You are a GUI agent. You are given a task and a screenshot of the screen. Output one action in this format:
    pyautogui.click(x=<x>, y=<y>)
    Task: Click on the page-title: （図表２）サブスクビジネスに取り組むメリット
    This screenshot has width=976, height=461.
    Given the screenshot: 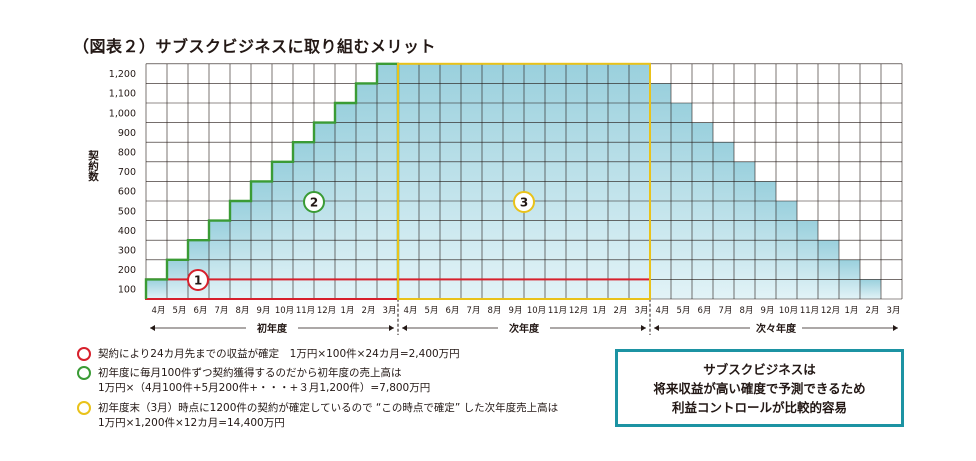 What is the action you would take?
    pyautogui.click(x=255, y=46)
    